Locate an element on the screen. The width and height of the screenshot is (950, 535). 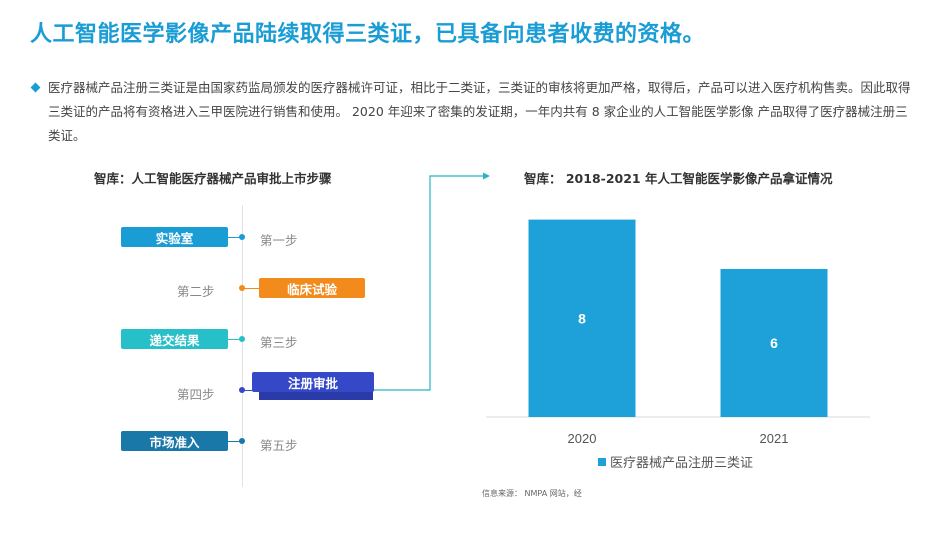
timeline-line is located at coordinates (242, 346).